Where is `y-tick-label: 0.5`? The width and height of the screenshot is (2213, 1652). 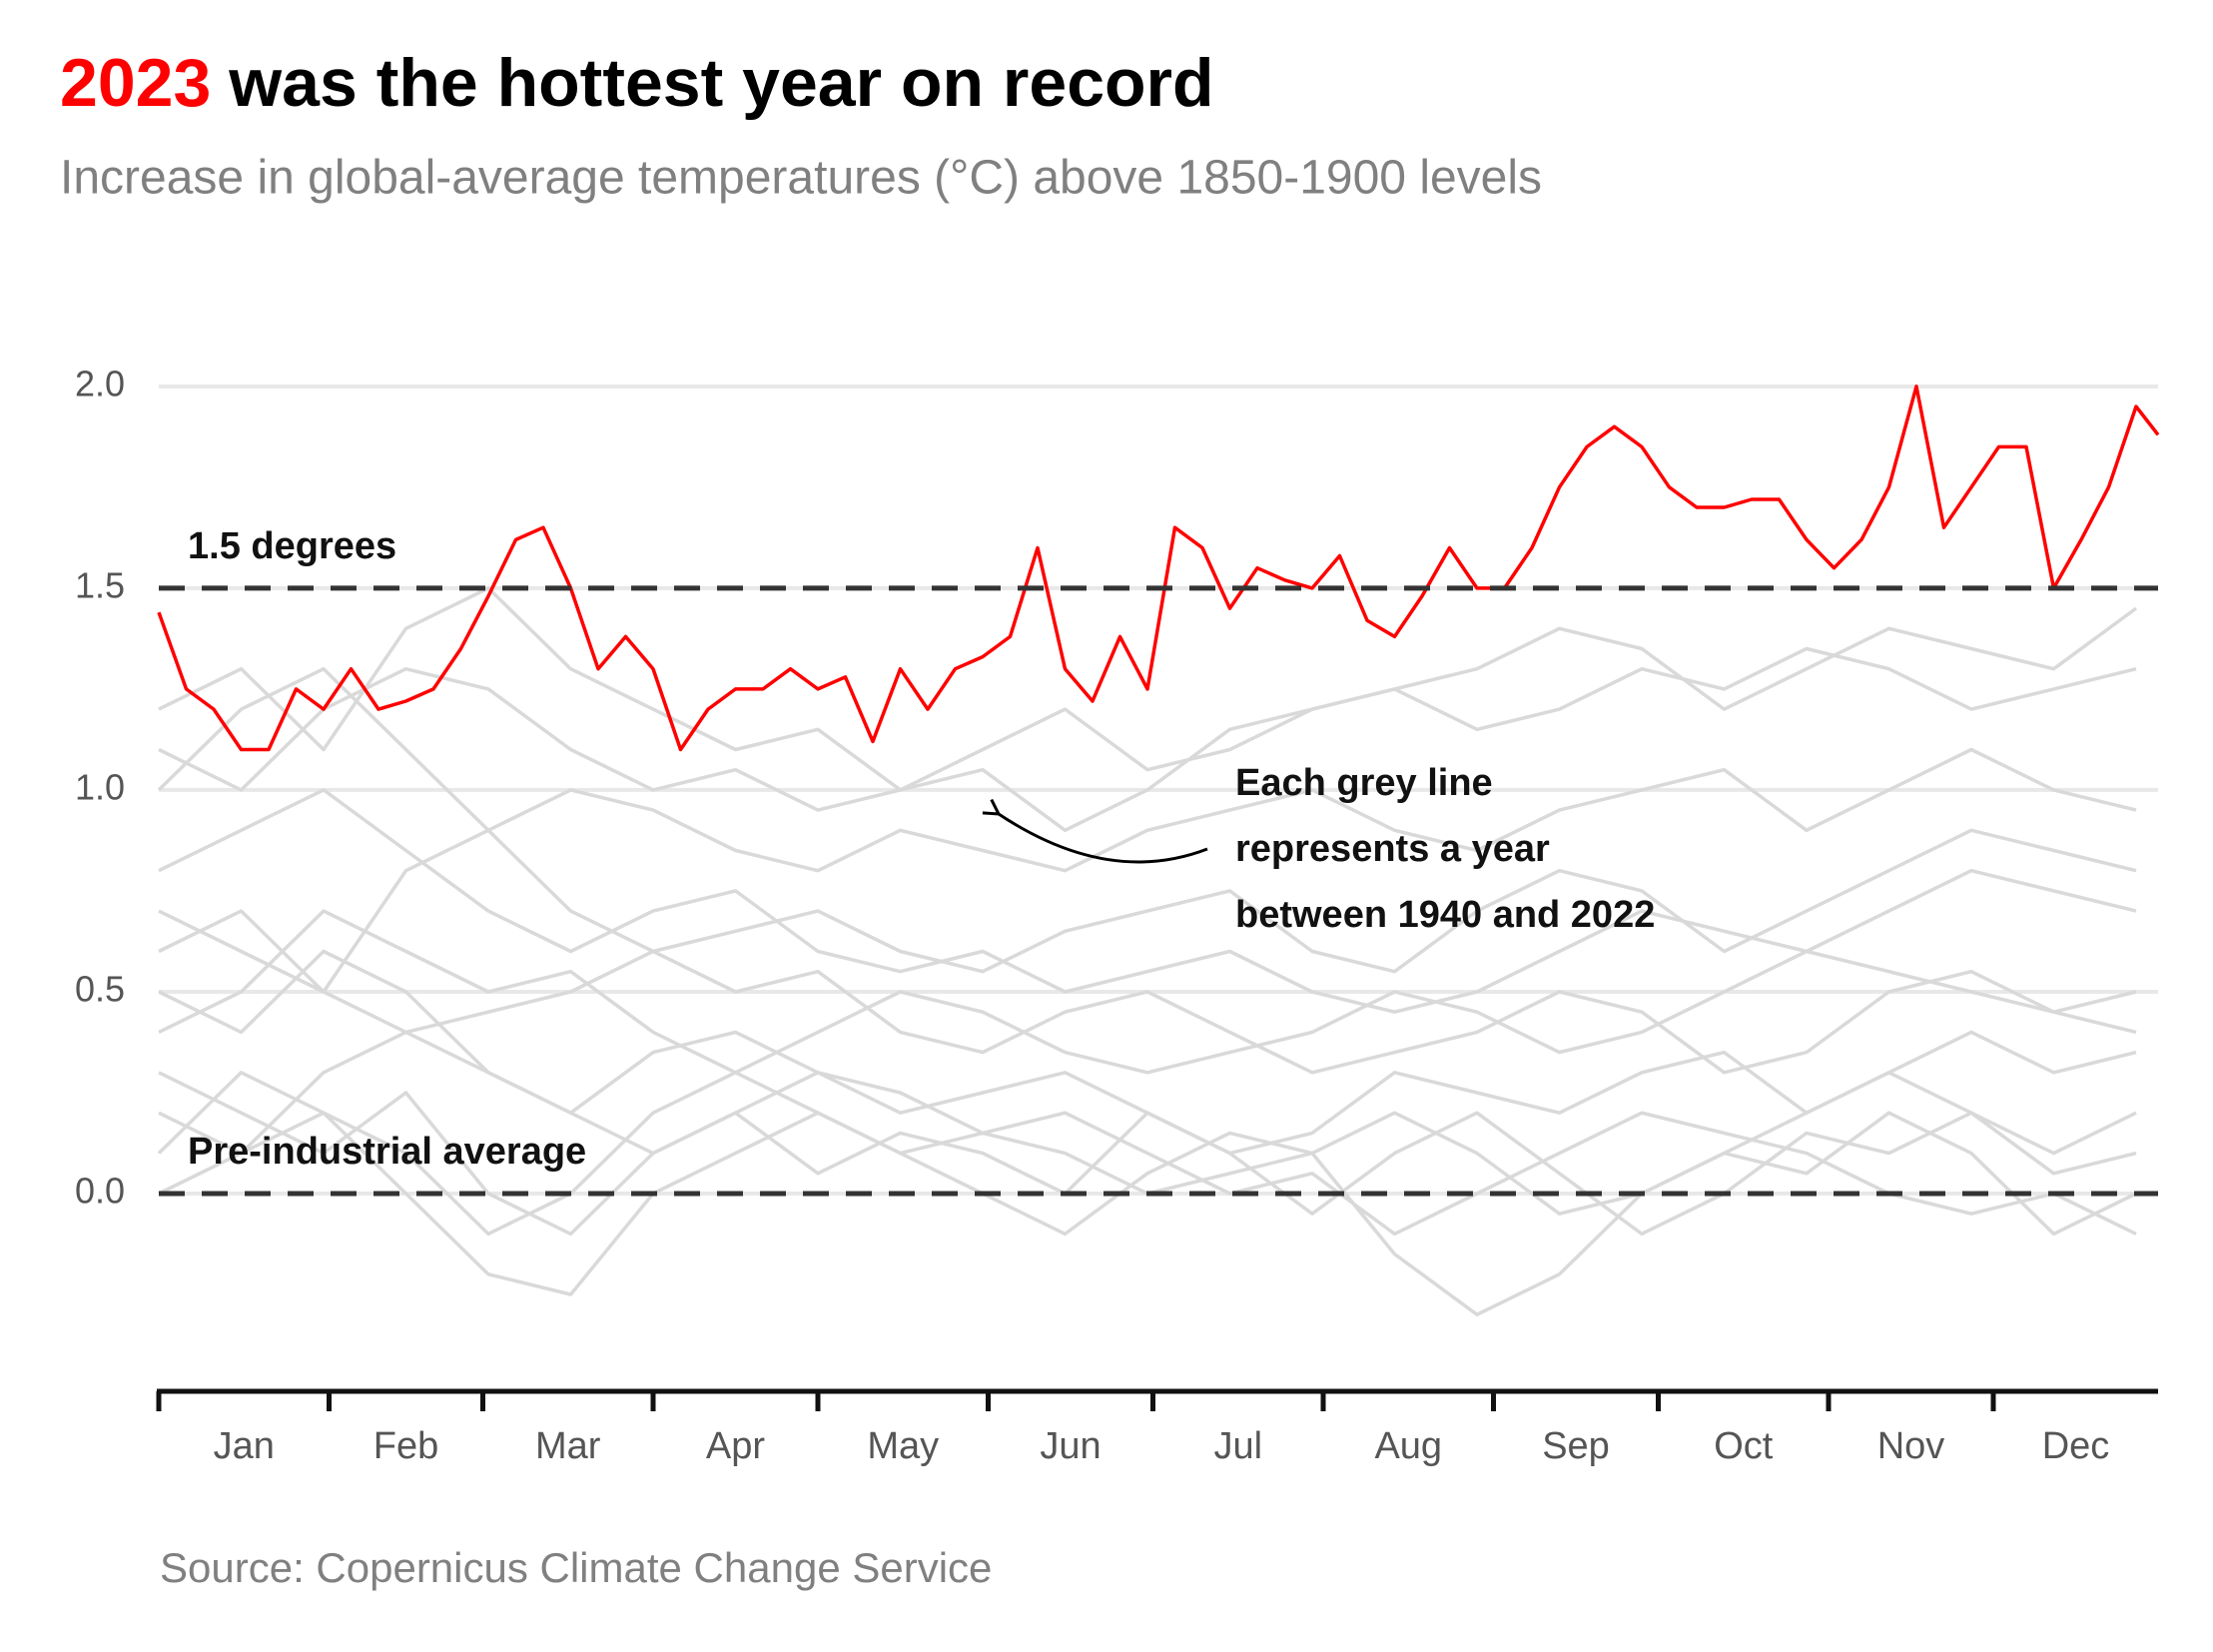 y-tick-label: 0.5 is located at coordinates (100, 988).